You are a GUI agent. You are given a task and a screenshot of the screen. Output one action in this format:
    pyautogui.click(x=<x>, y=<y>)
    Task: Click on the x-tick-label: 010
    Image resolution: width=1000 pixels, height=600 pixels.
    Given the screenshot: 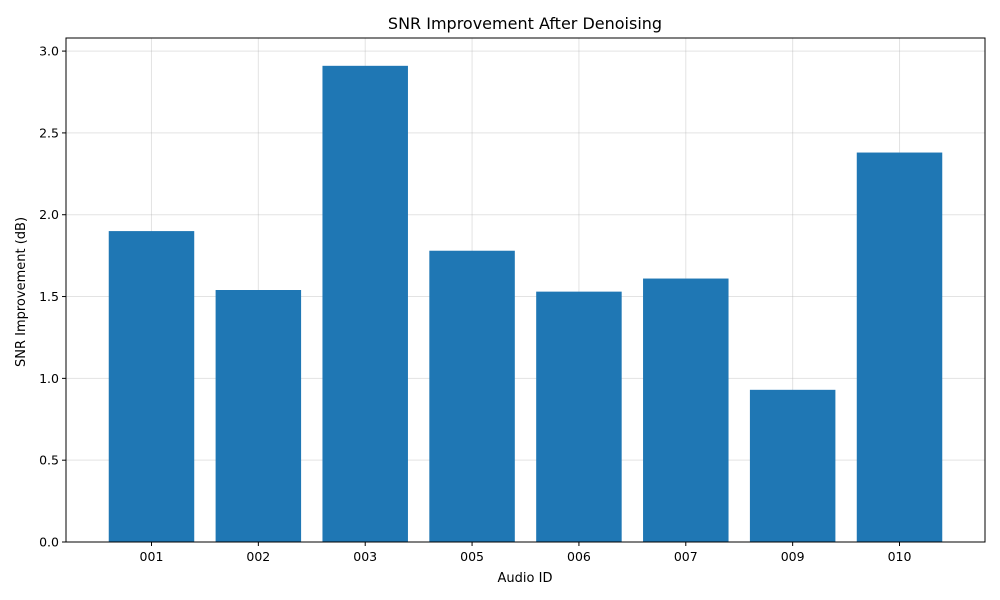 What is the action you would take?
    pyautogui.click(x=900, y=556)
    